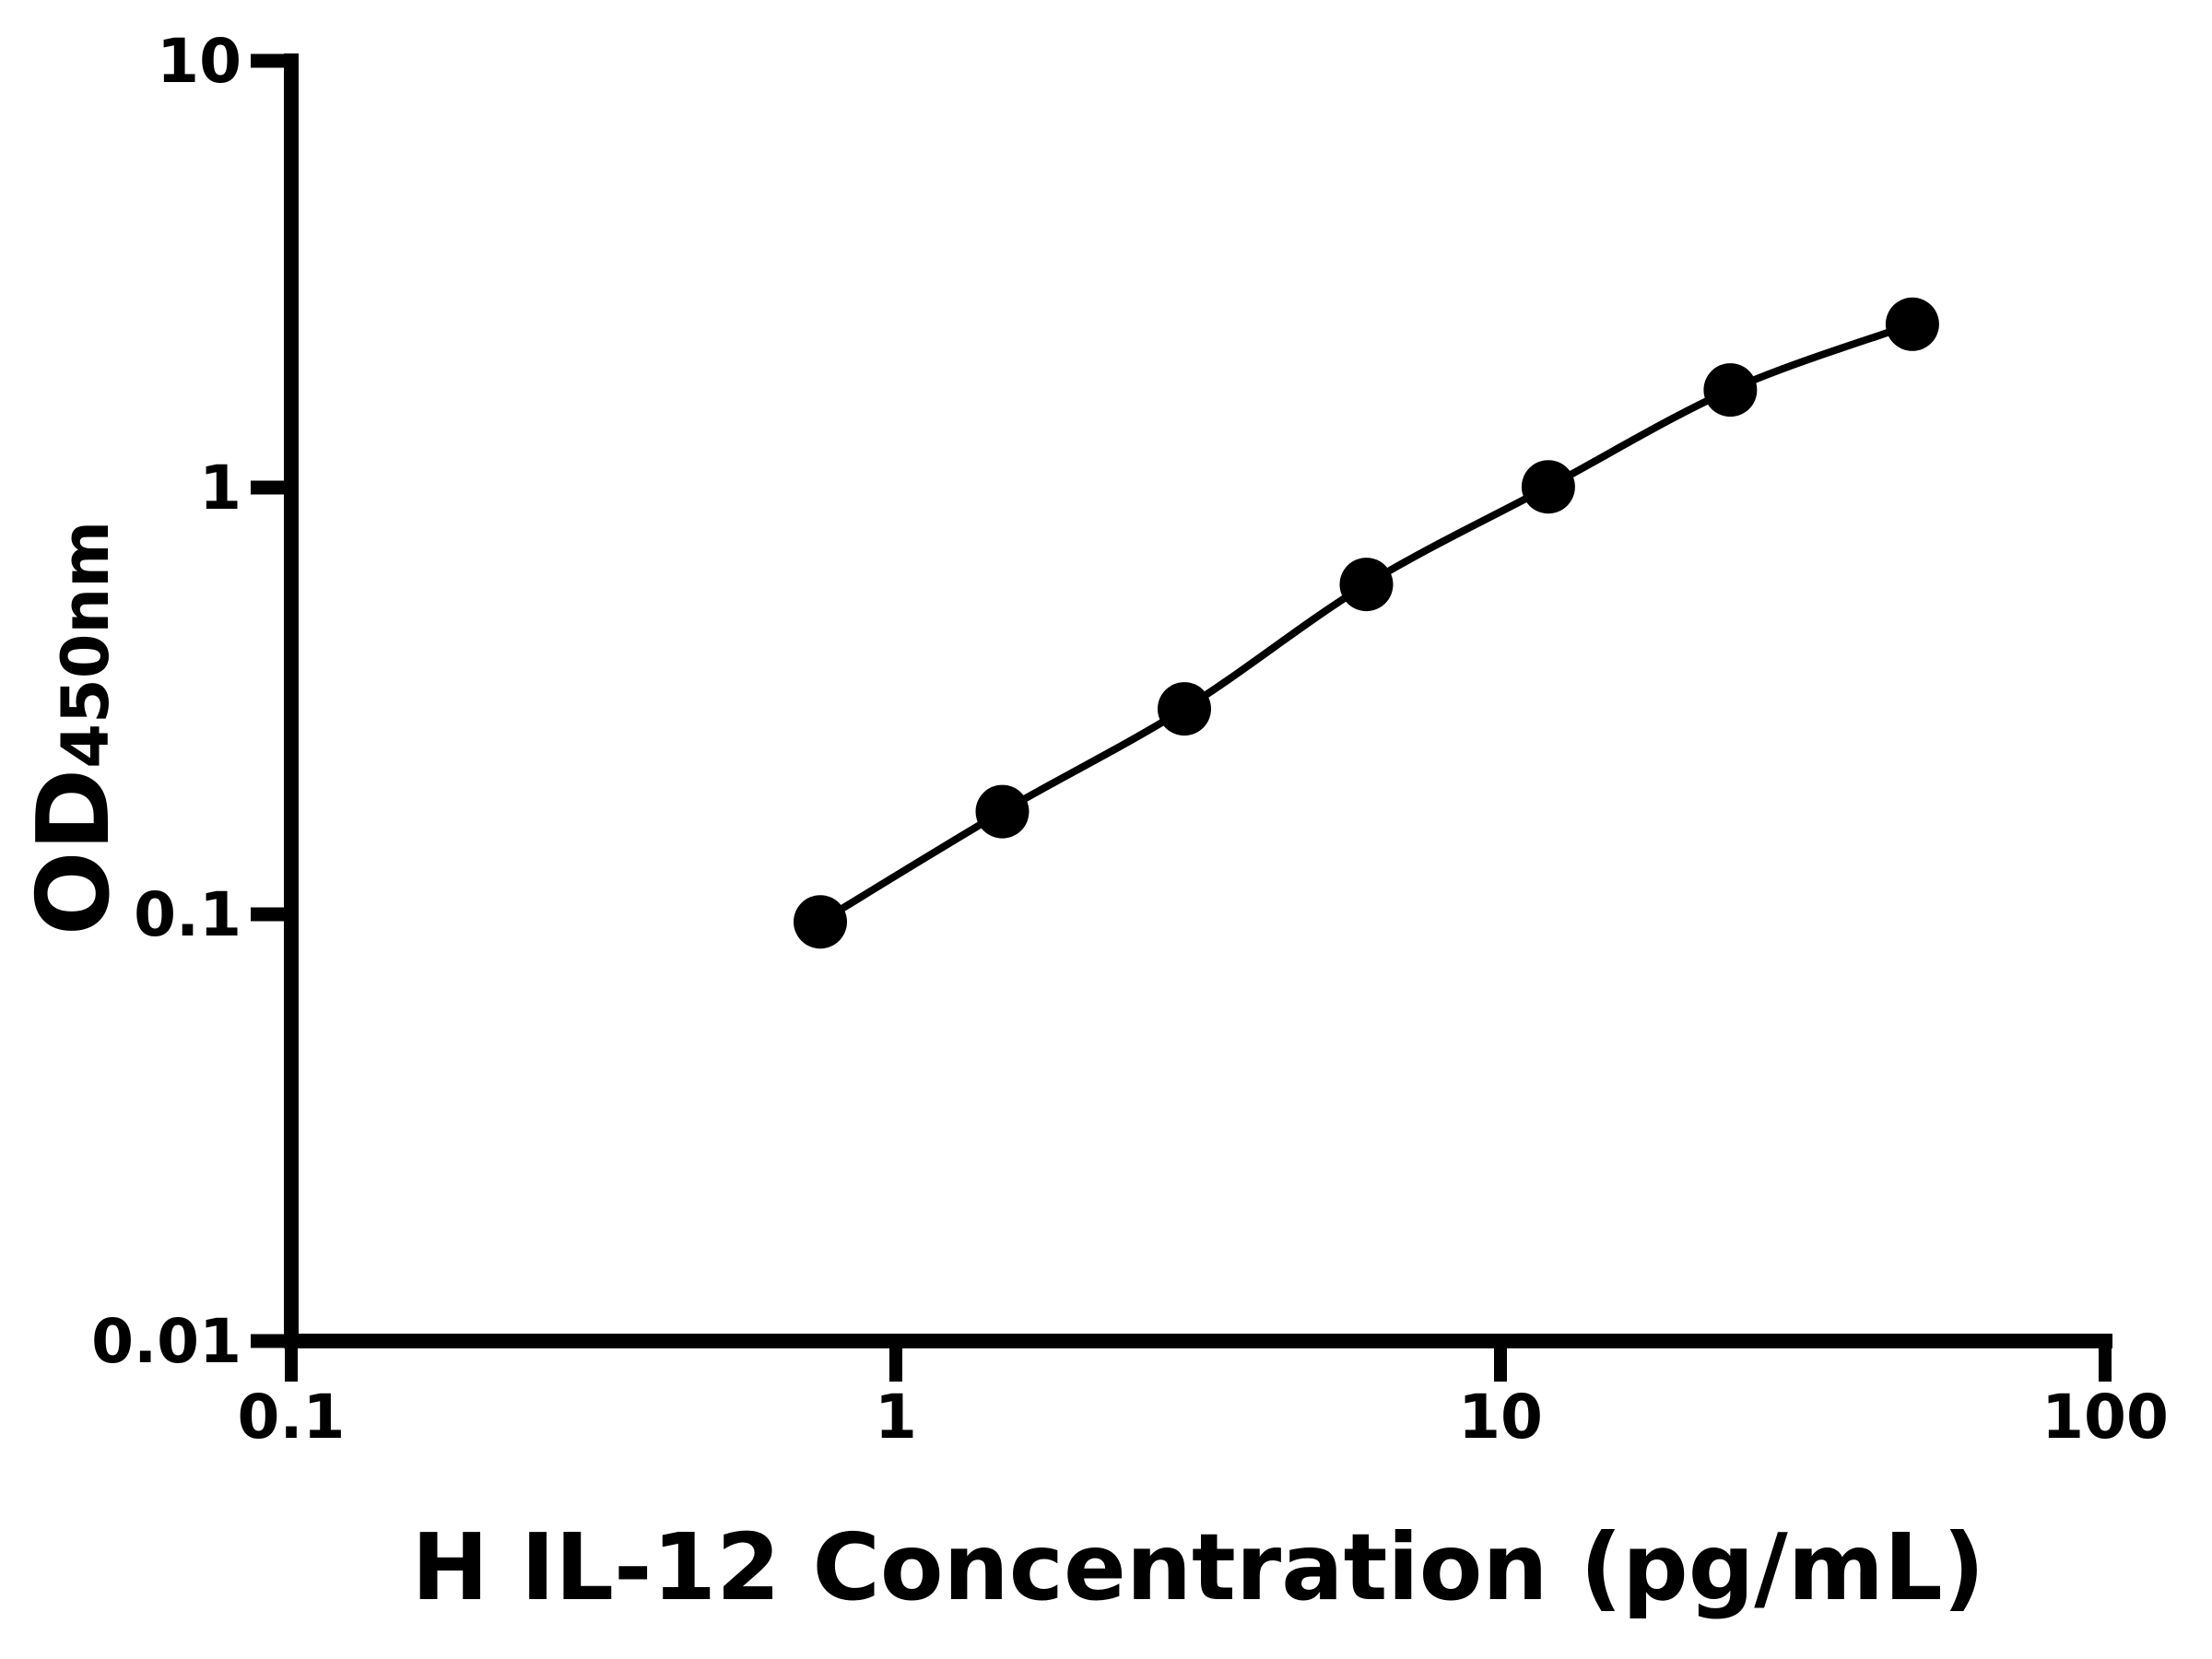 The width and height of the screenshot is (2212, 1659). Describe the element at coordinates (74, 852) in the screenshot. I see `y-axis-title-main: OD` at that location.